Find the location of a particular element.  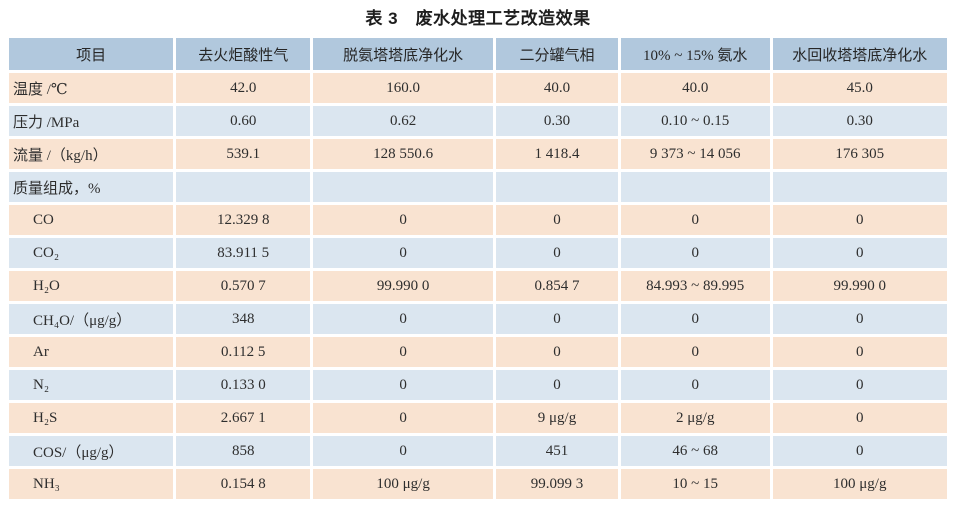

table-row: 压力 /MPa 0.60 0.62 0.30 0.10 ~ 0.15 0.30 is located at coordinates (478, 121).